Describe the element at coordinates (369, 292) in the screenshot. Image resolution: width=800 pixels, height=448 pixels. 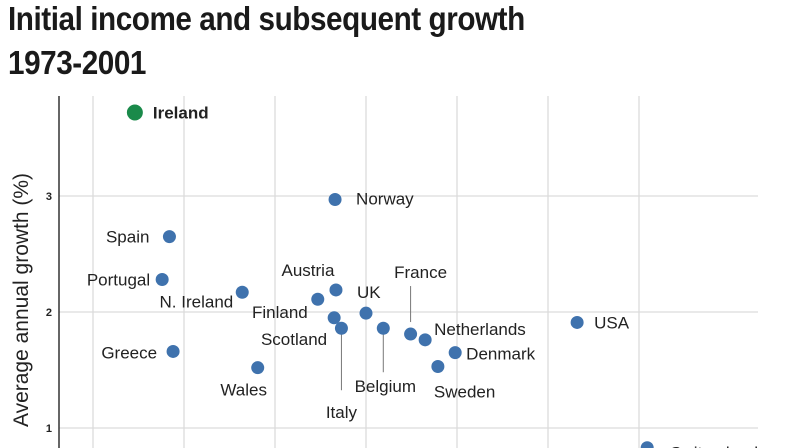
I see `point-label: UK` at that location.